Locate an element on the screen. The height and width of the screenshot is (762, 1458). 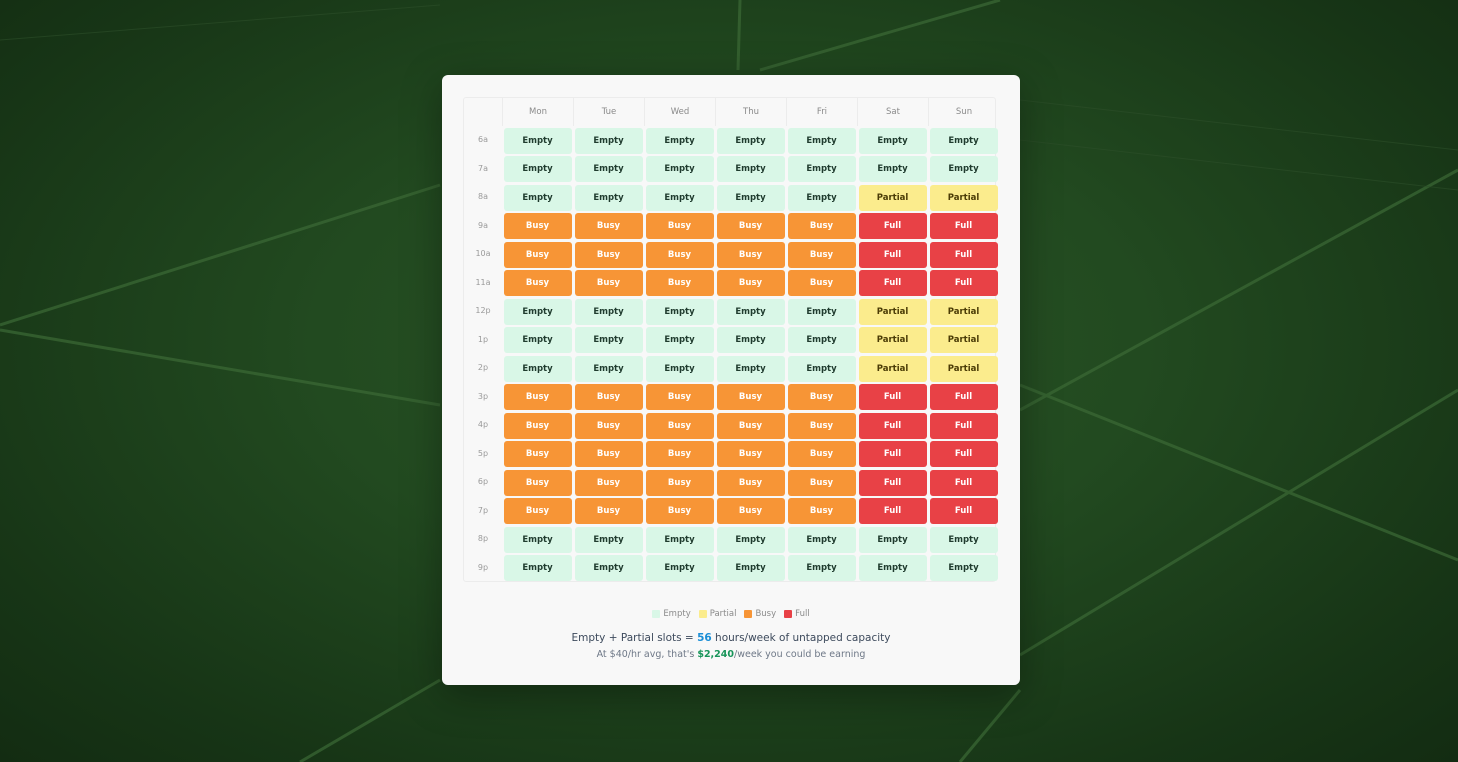
slot-cell-fri-8p: Empty is located at coordinates (821, 539).